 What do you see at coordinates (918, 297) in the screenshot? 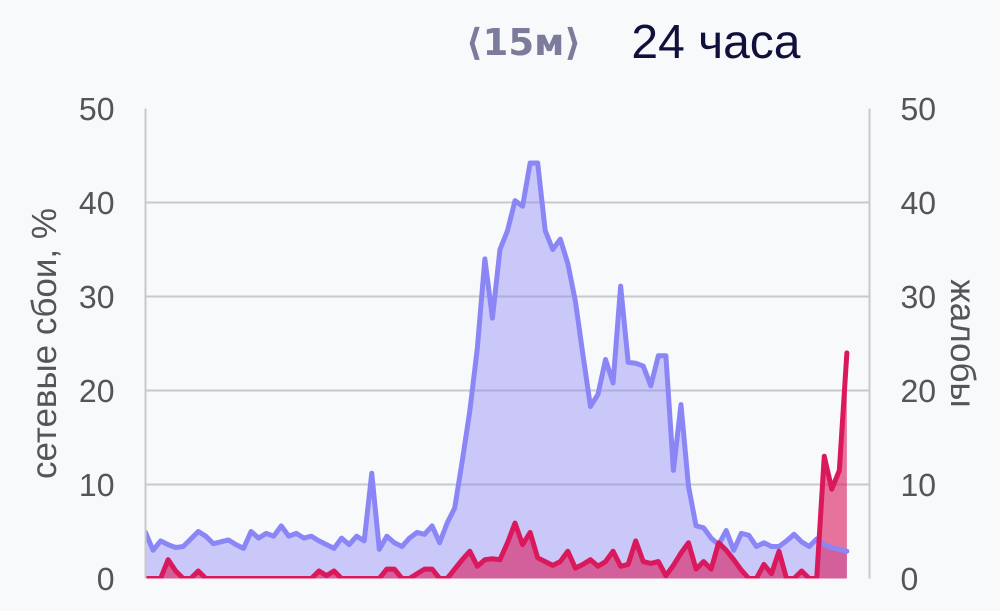
I see `y2-tick-label: 30` at bounding box center [918, 297].